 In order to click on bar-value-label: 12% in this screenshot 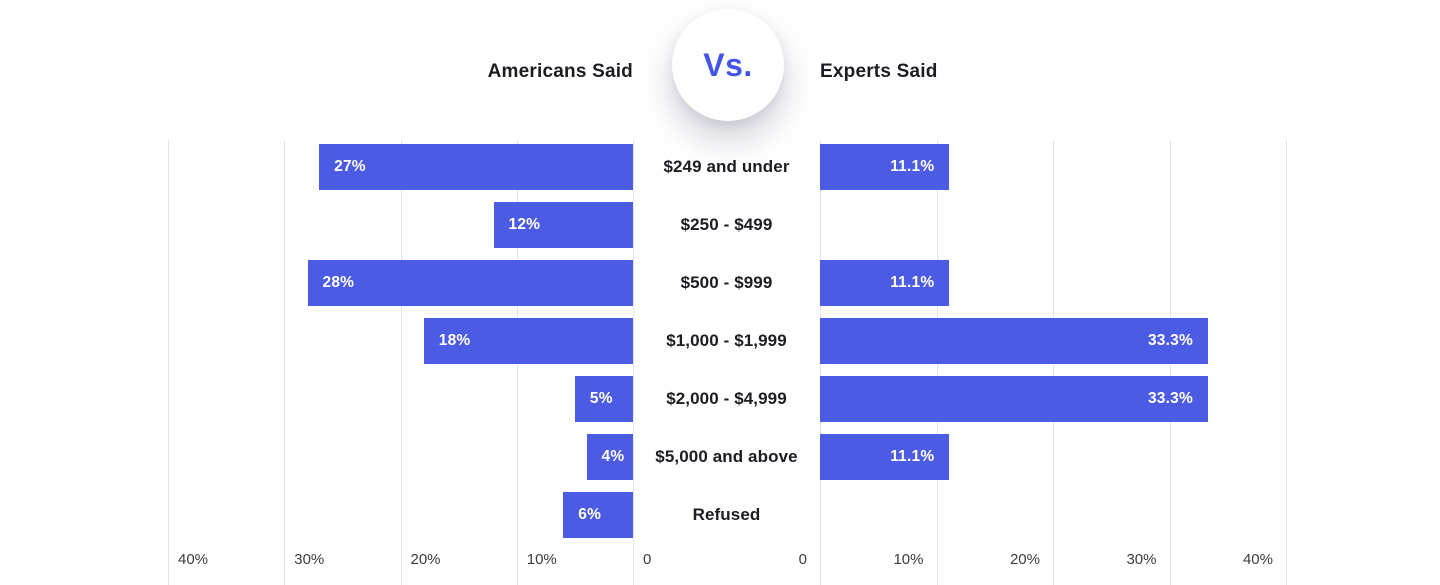, I will do `click(524, 224)`.